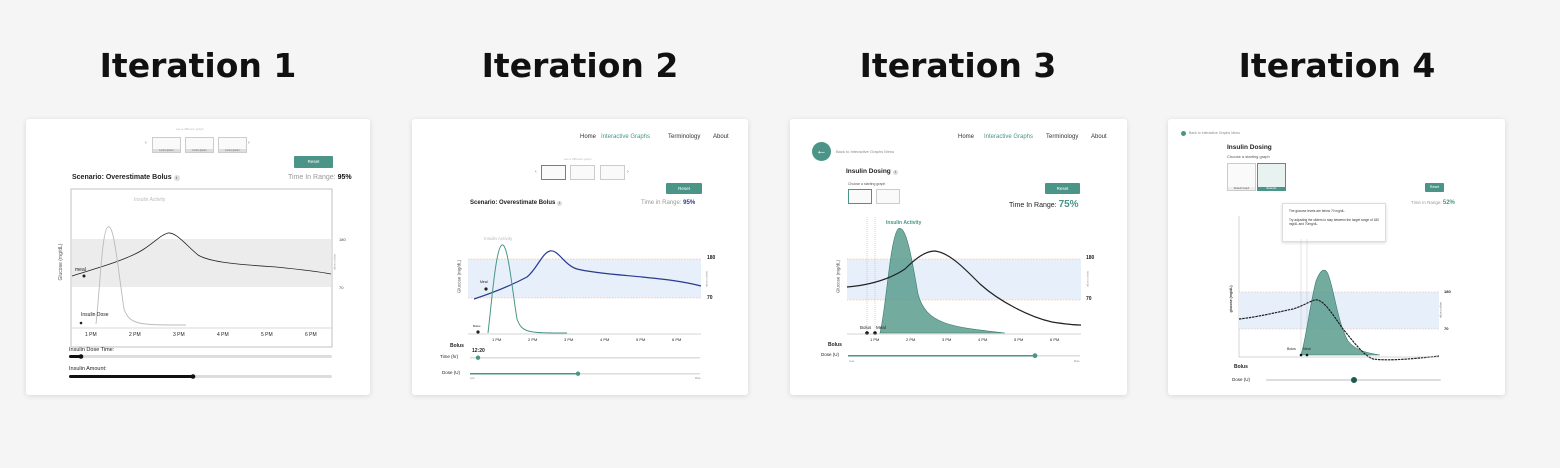 The width and height of the screenshot is (1560, 468). Describe the element at coordinates (198, 65) in the screenshot. I see `iteration-1-title: Iteration 1` at that location.